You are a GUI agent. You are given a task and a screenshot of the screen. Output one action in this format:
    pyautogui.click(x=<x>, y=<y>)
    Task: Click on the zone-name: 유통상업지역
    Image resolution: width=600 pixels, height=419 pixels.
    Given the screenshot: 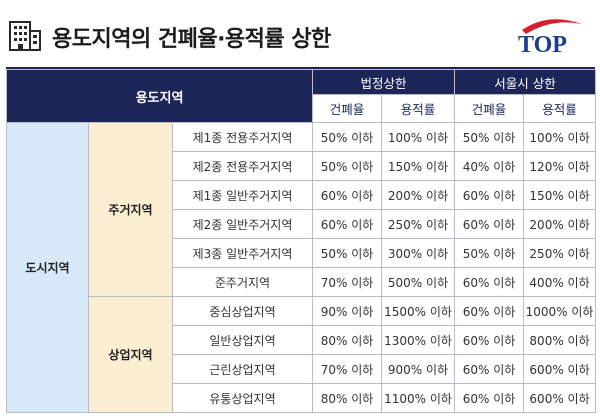 What is the action you would take?
    pyautogui.click(x=242, y=398)
    